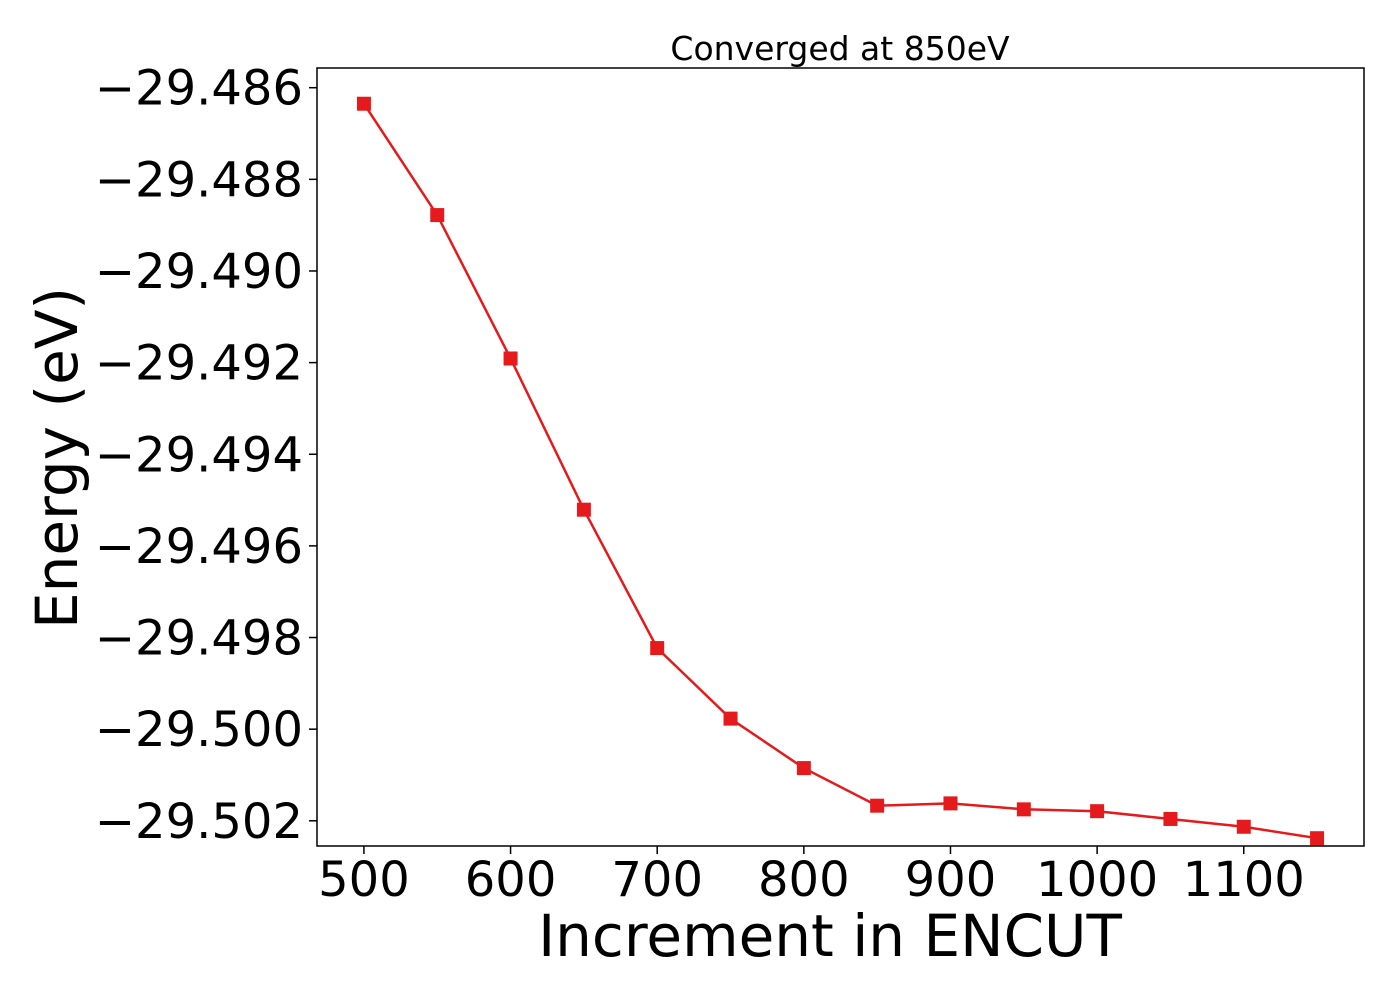 The height and width of the screenshot is (1000, 1400). Describe the element at coordinates (830, 936) in the screenshot. I see `x-axis-label: Increment in ENCUT` at that location.